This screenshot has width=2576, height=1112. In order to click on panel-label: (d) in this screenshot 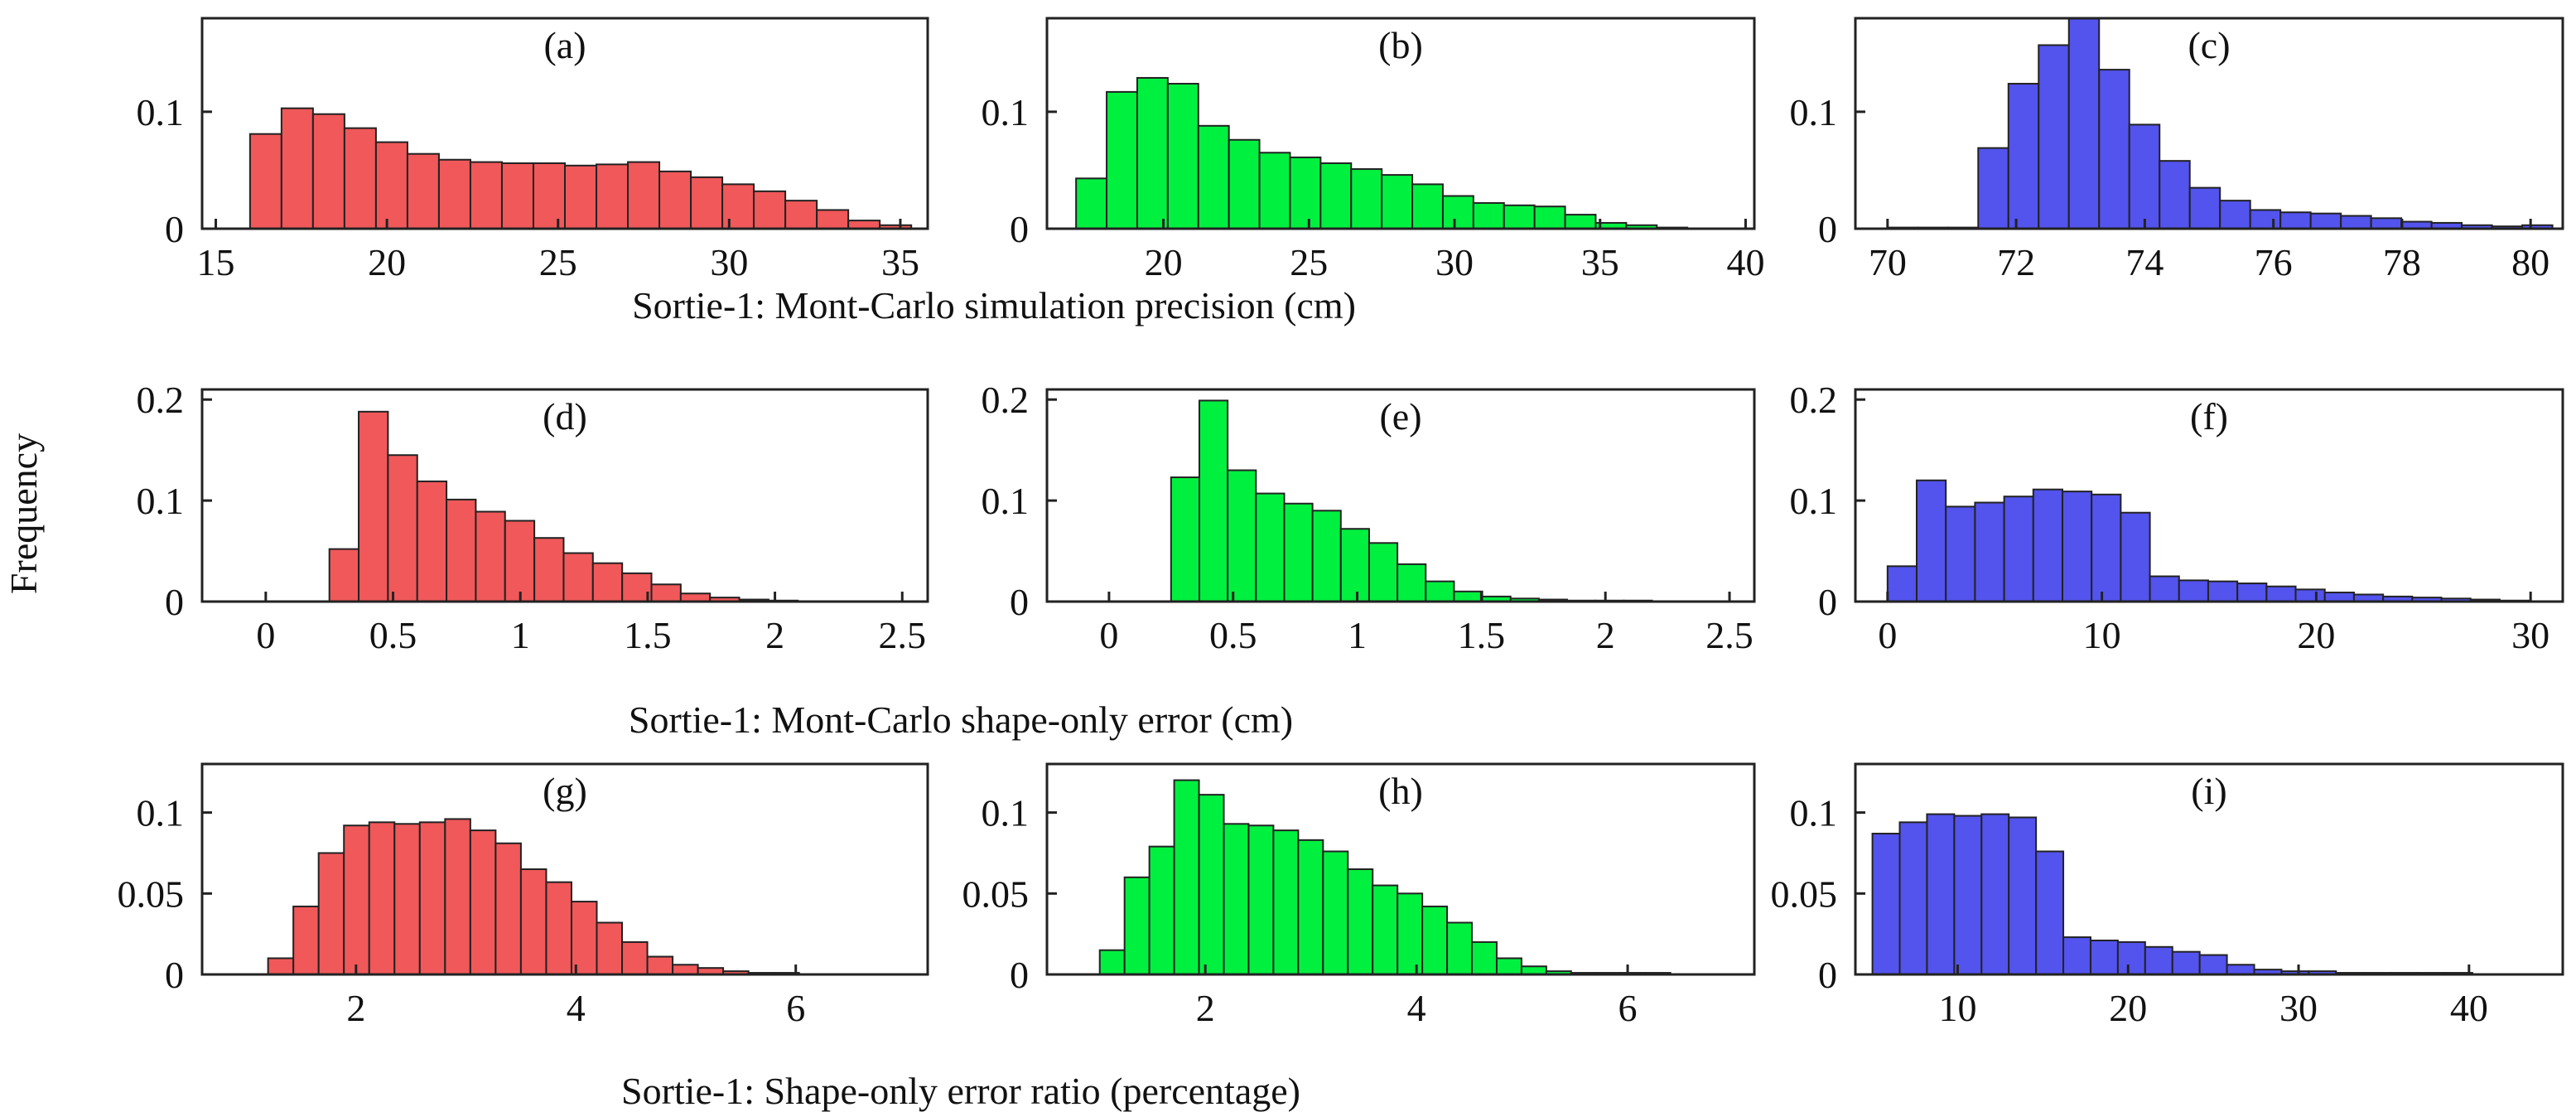, I will do `click(565, 416)`.